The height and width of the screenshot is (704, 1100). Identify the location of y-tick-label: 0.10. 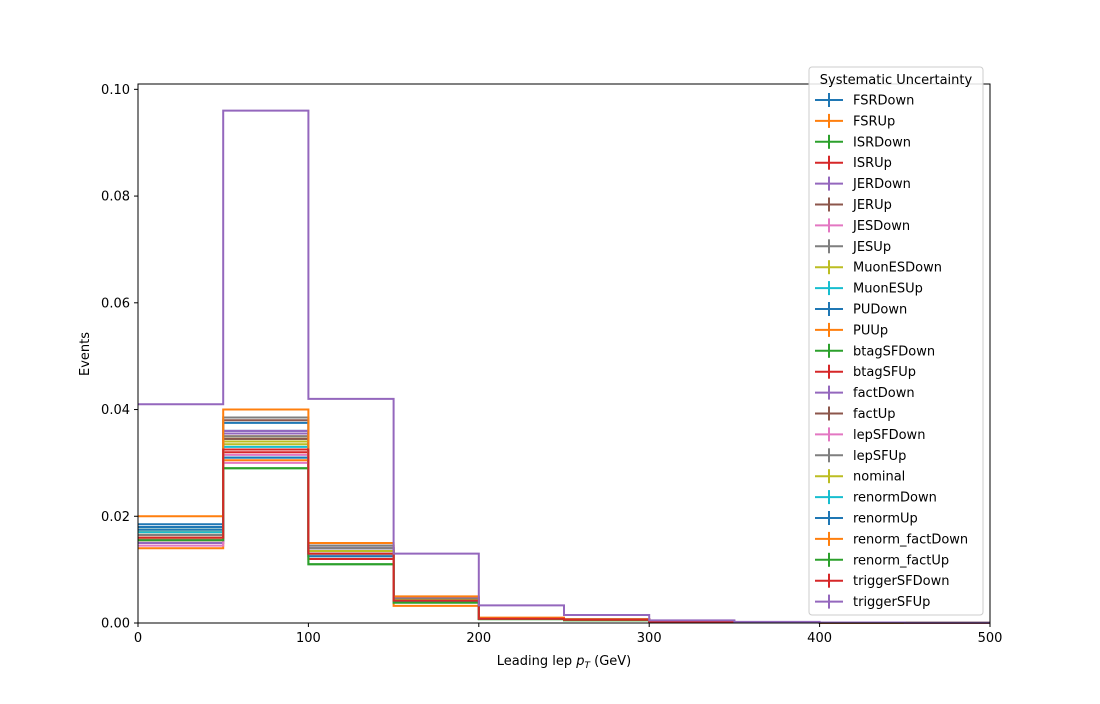
(115, 90).